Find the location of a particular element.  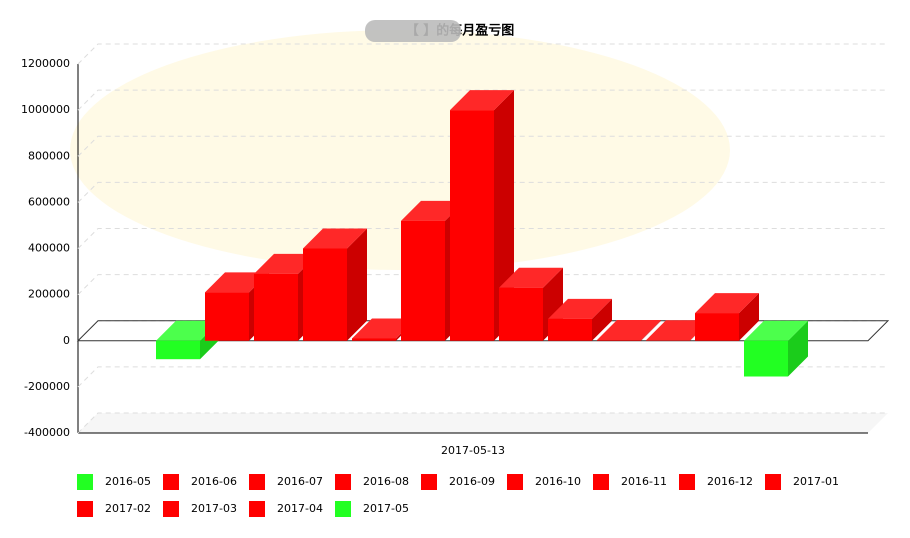

legend-label: 2017-05 is located at coordinates (386, 508).